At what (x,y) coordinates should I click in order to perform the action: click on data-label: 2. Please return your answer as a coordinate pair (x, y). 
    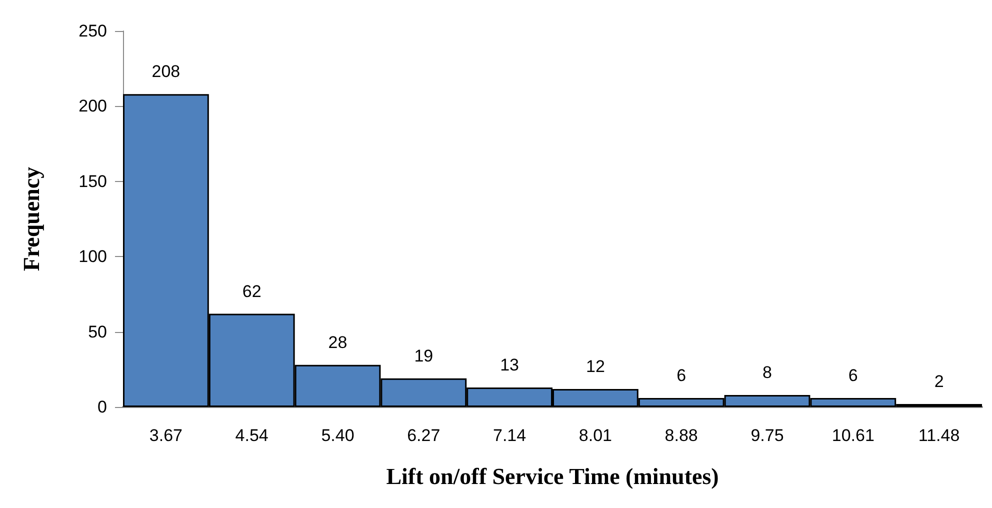
    Looking at the image, I should click on (939, 381).